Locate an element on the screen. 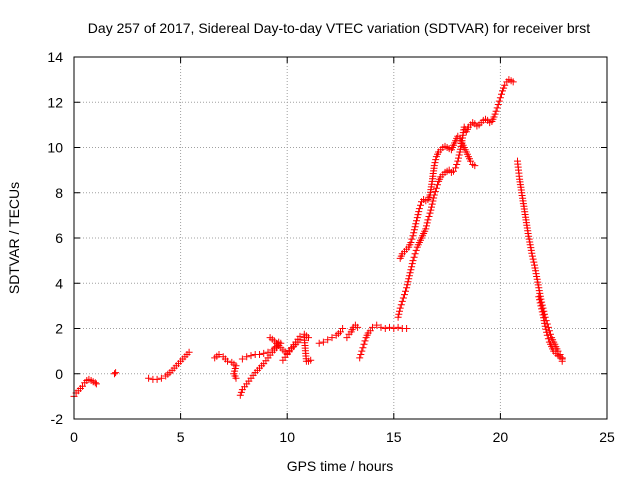 The height and width of the screenshot is (480, 640). x-tick-label: 0 is located at coordinates (74, 437).